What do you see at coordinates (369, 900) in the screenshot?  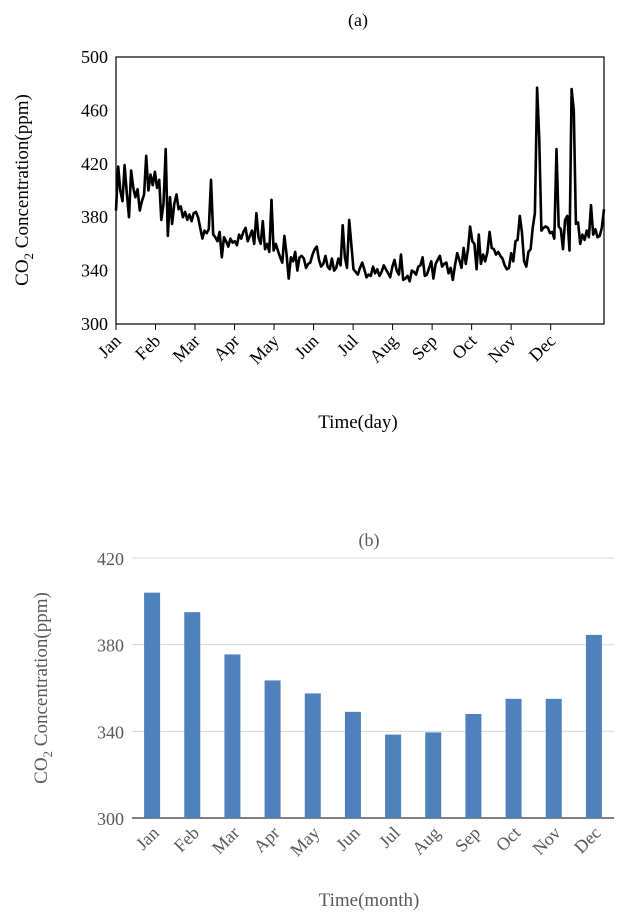 I see `x-axis-label: Time(month)` at bounding box center [369, 900].